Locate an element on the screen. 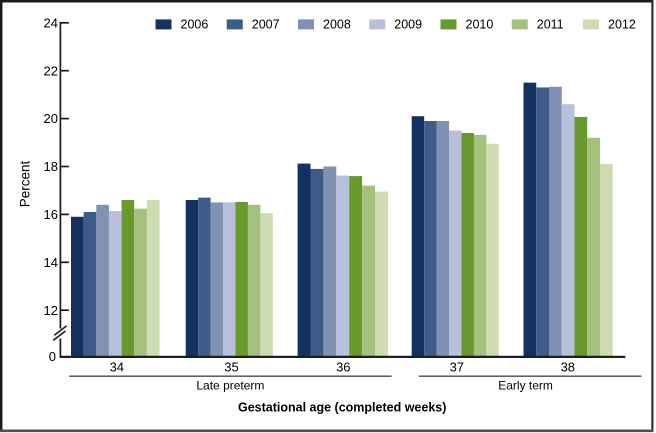 The height and width of the screenshot is (433, 656). svg-text: 2008 is located at coordinates (337, 25).